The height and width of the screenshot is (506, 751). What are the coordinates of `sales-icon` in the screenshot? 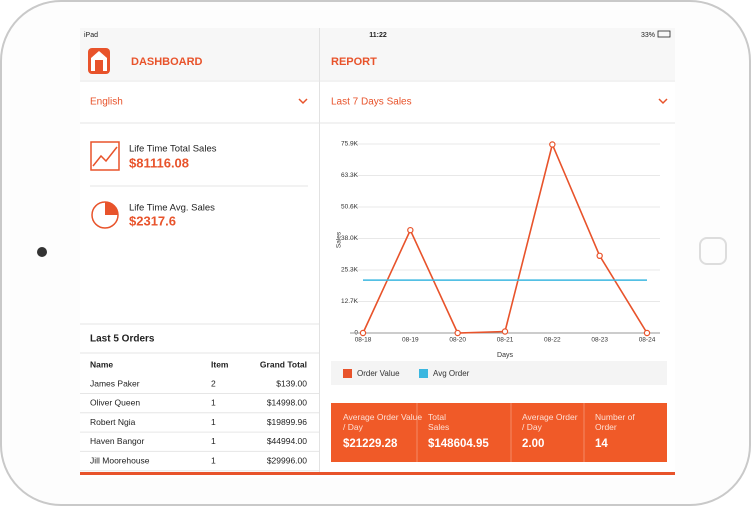 It's located at (105, 156).